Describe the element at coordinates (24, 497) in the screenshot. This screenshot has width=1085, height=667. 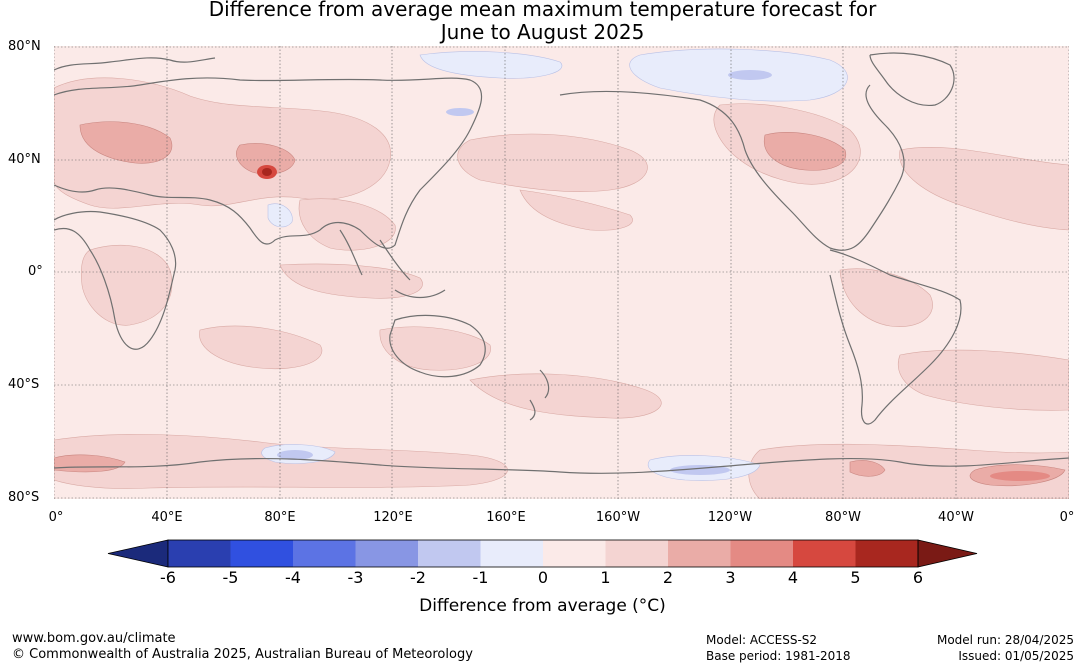
I see `lat-label-80s: 80°S` at that location.